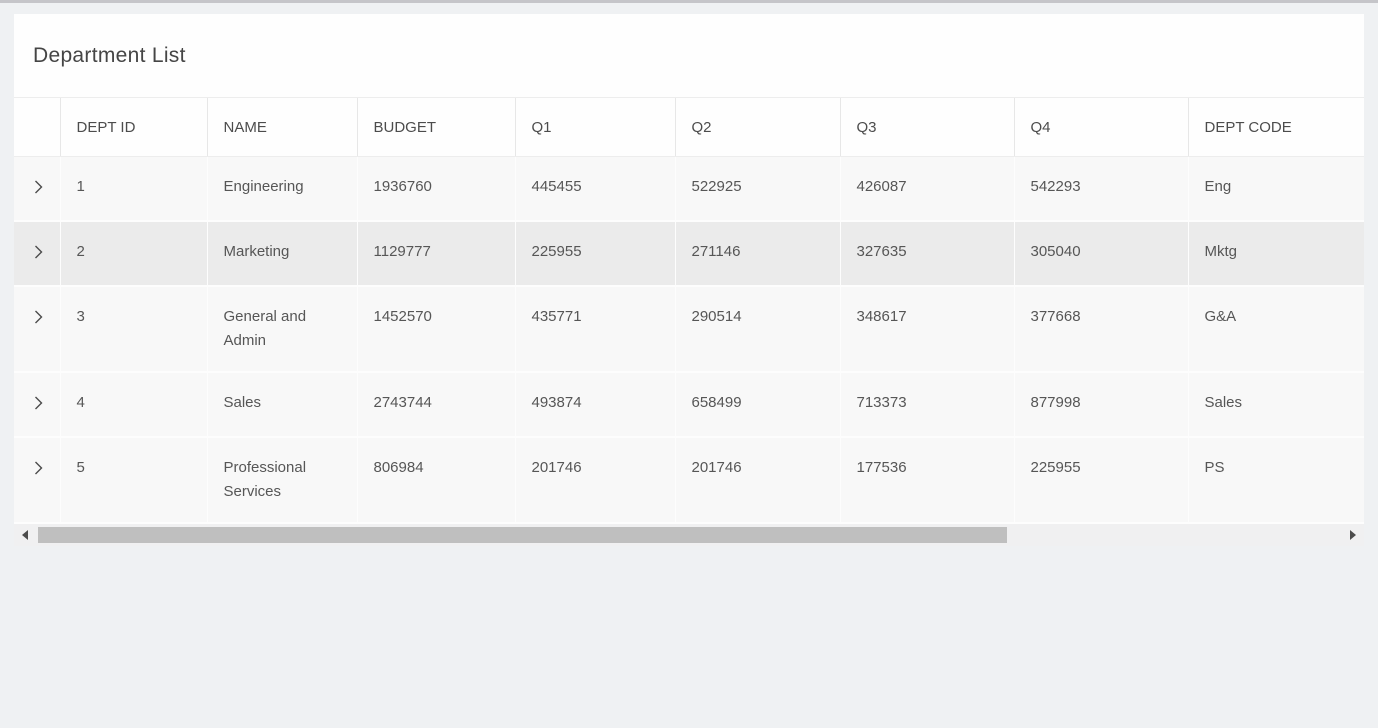 The height and width of the screenshot is (728, 1378). I want to click on column-header-q4: Q4, so click(1101, 127).